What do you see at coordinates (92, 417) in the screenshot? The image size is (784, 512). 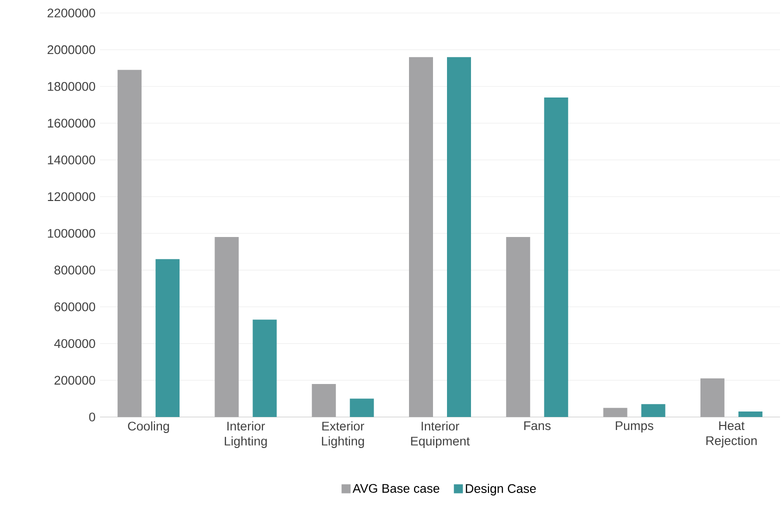 I see `y-tick-label: 0` at bounding box center [92, 417].